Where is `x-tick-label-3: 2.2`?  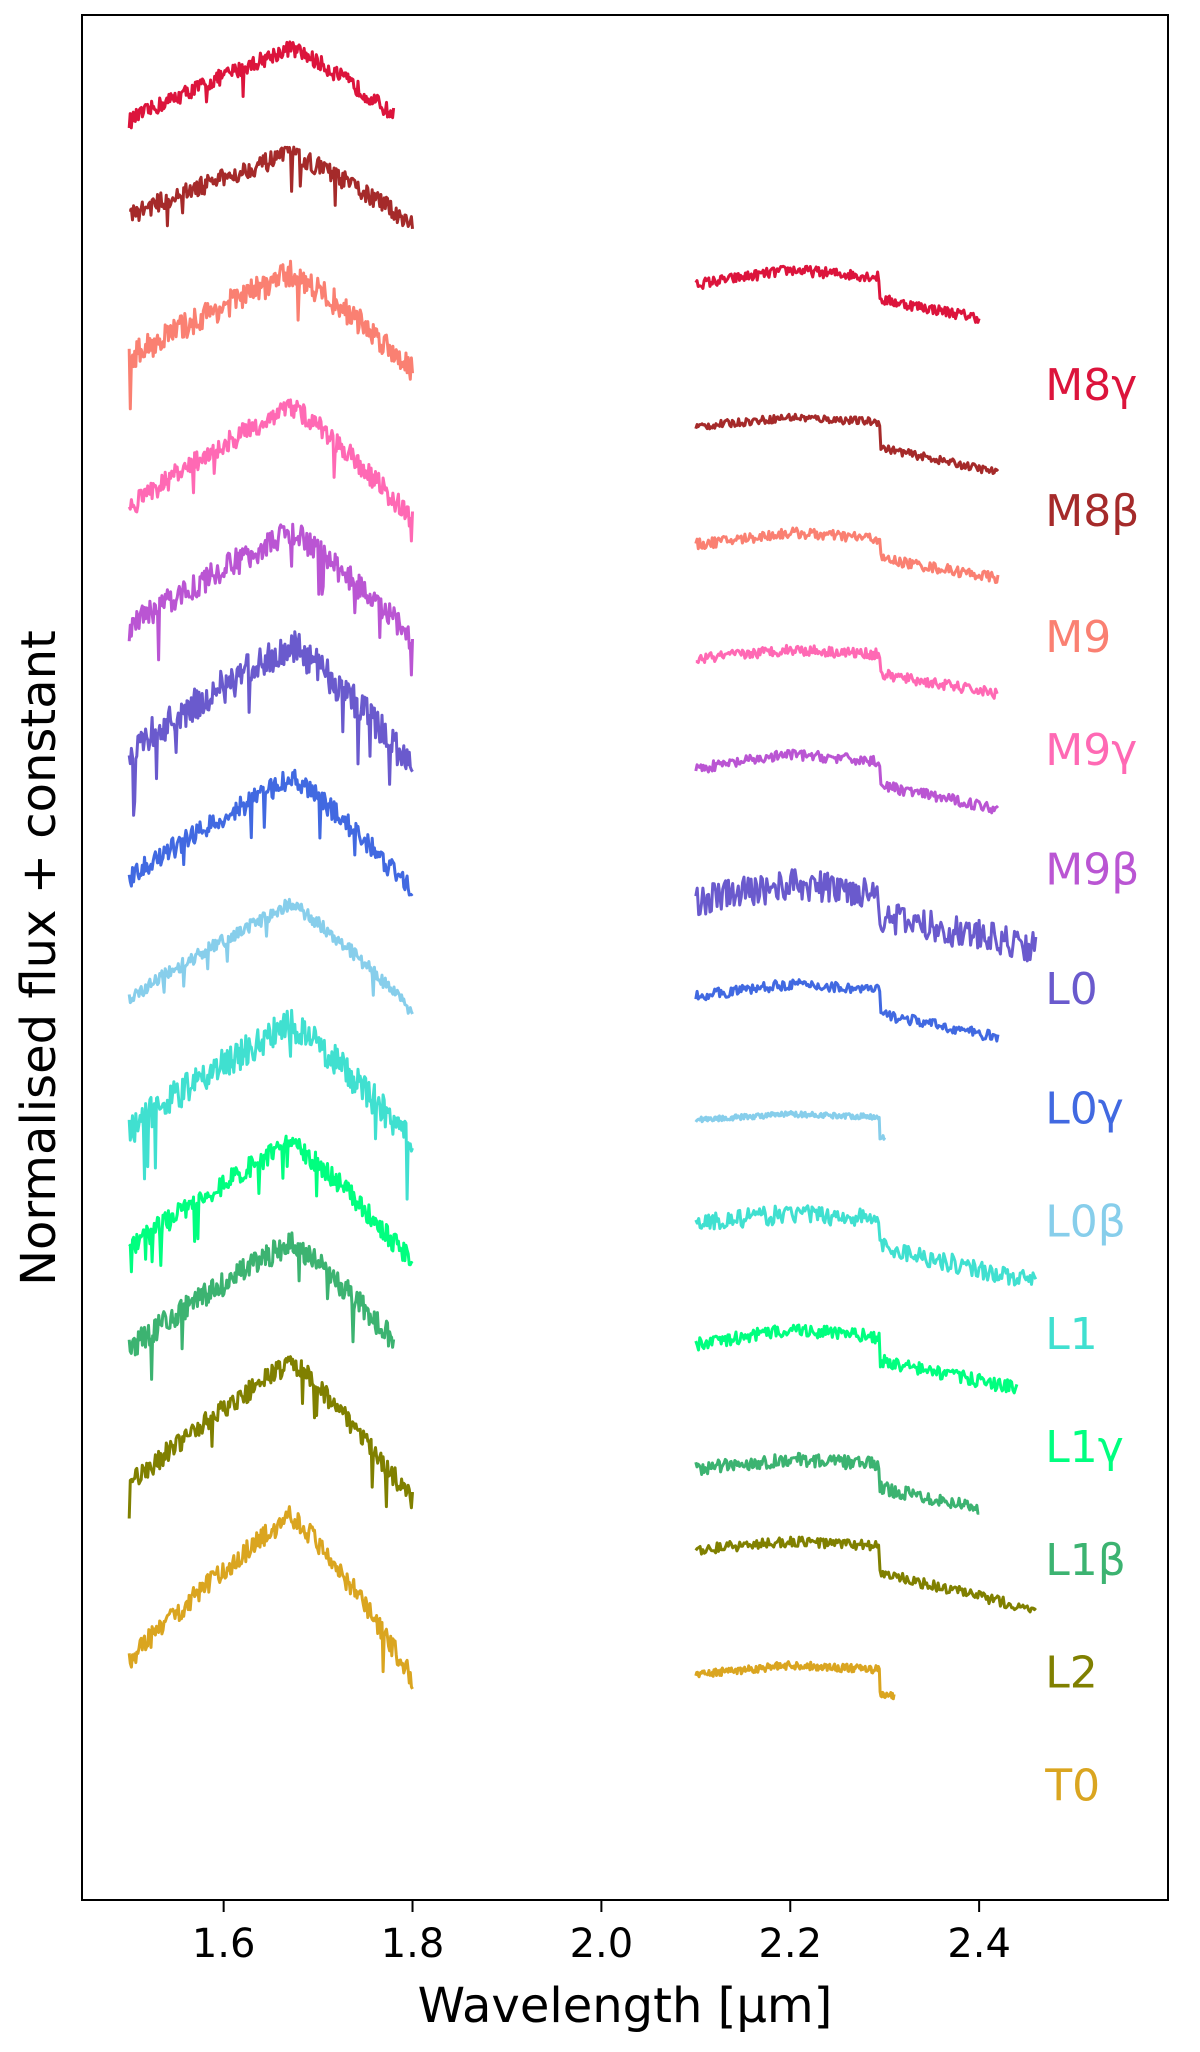
x-tick-label-3: 2.2 is located at coordinates (790, 1944).